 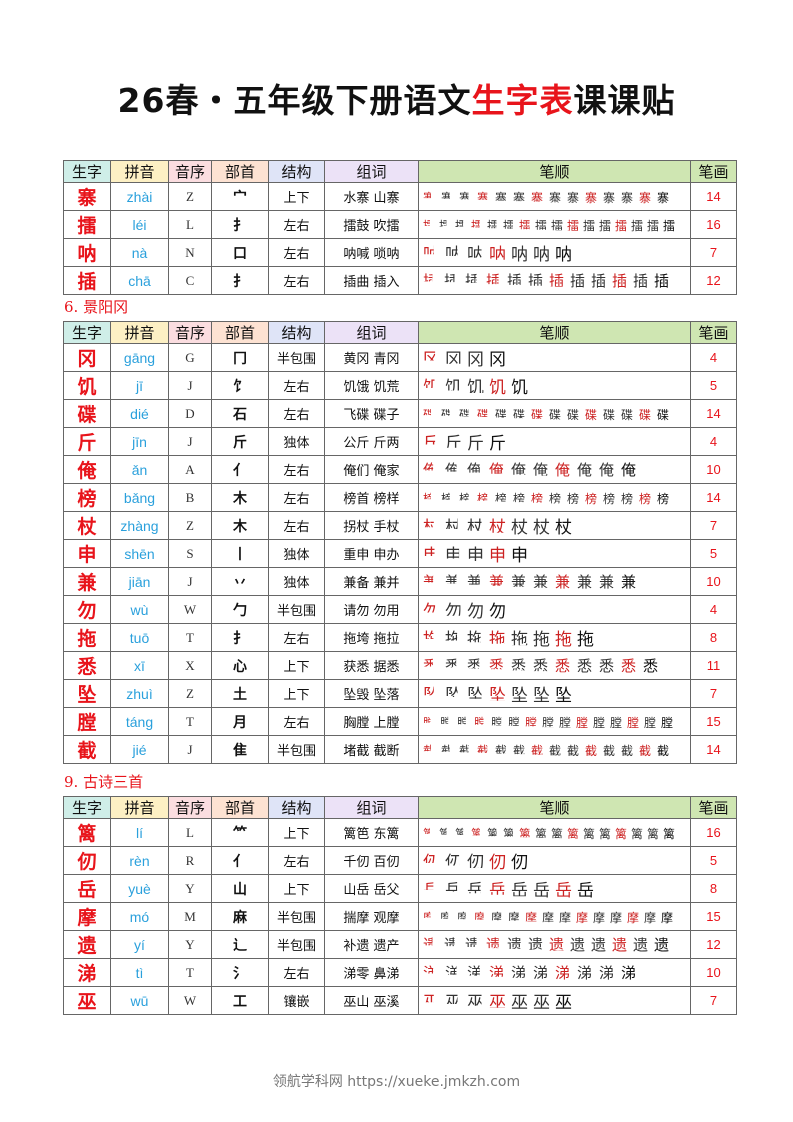 I want to click on cell-stroke-count: 5, so click(x=713, y=860).